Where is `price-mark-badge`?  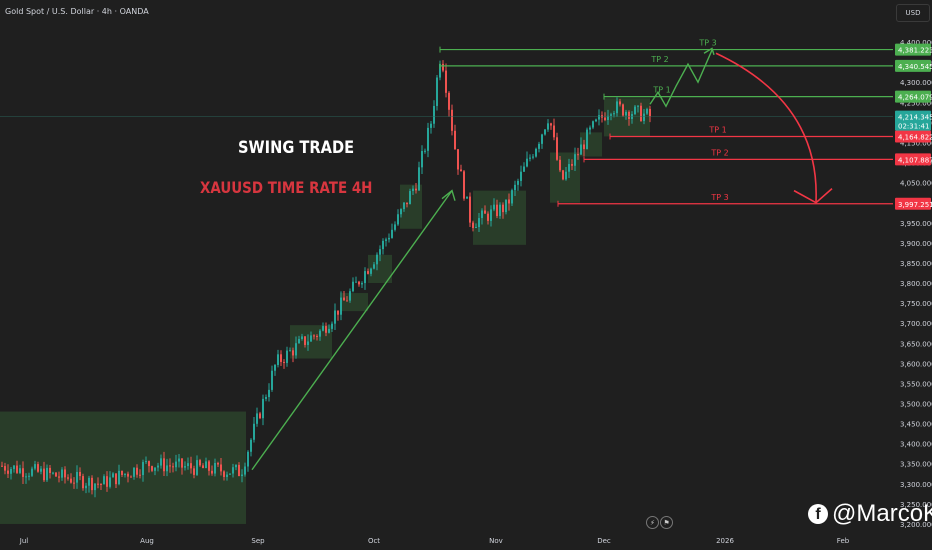 price-mark-badge is located at coordinates (913, 65).